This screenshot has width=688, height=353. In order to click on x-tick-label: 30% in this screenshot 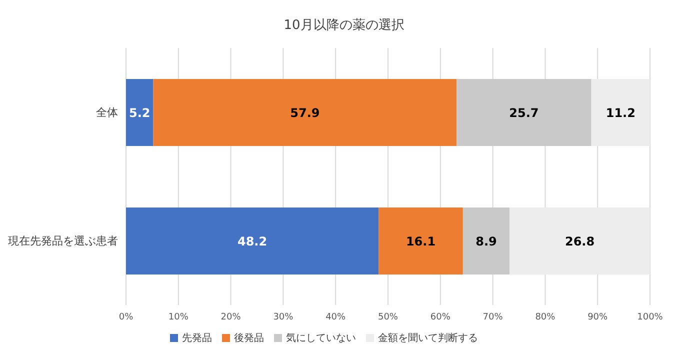, I will do `click(283, 317)`.